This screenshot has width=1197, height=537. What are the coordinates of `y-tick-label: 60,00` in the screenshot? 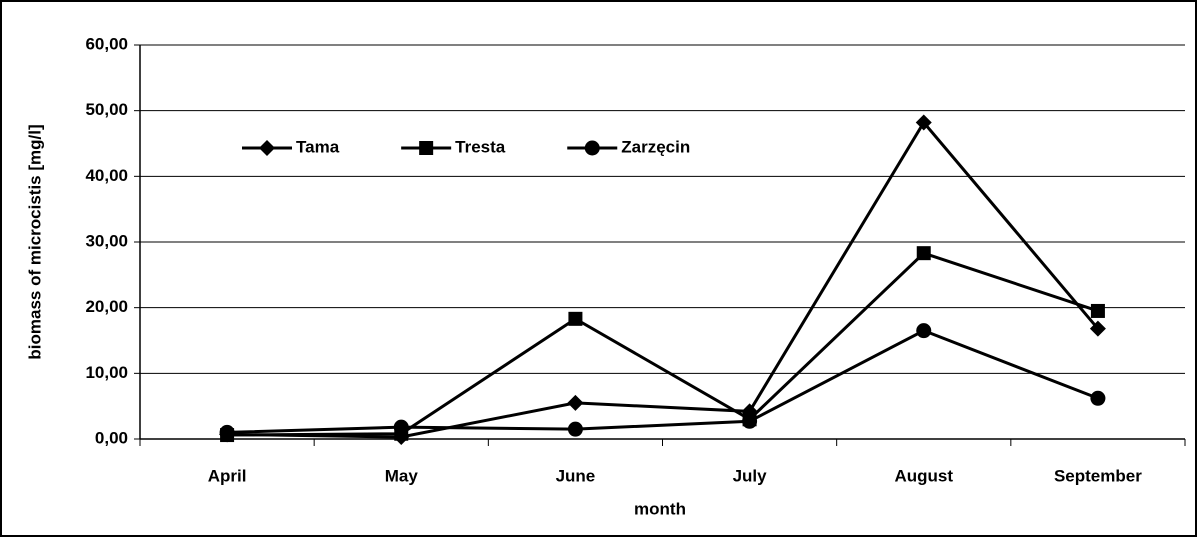 It's located at (106, 43).